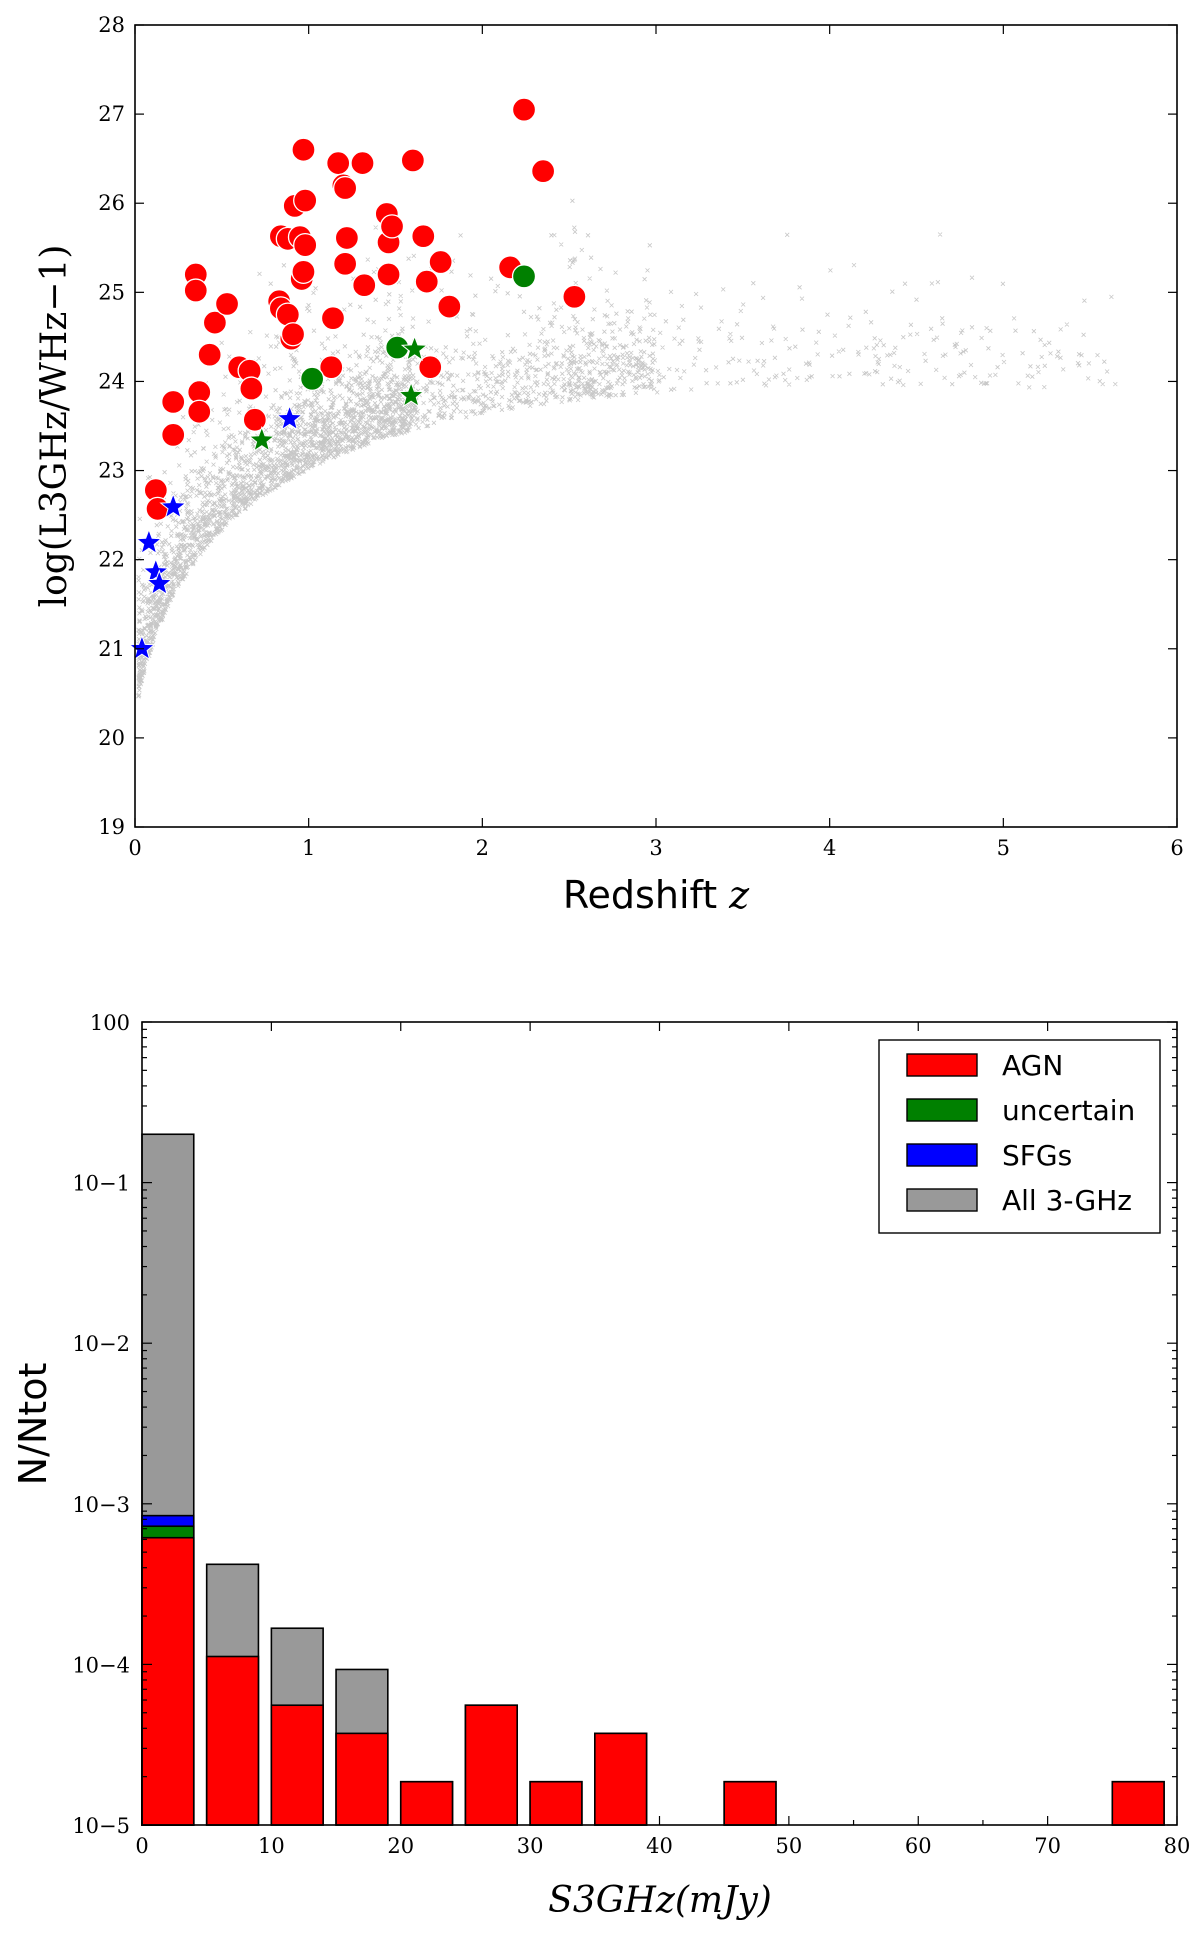 Image resolution: width=1200 pixels, height=1939 pixels. Describe the element at coordinates (54, 426) in the screenshot. I see `scatter-y-axis-title: log(L3GHz/WHz−1)` at that location.